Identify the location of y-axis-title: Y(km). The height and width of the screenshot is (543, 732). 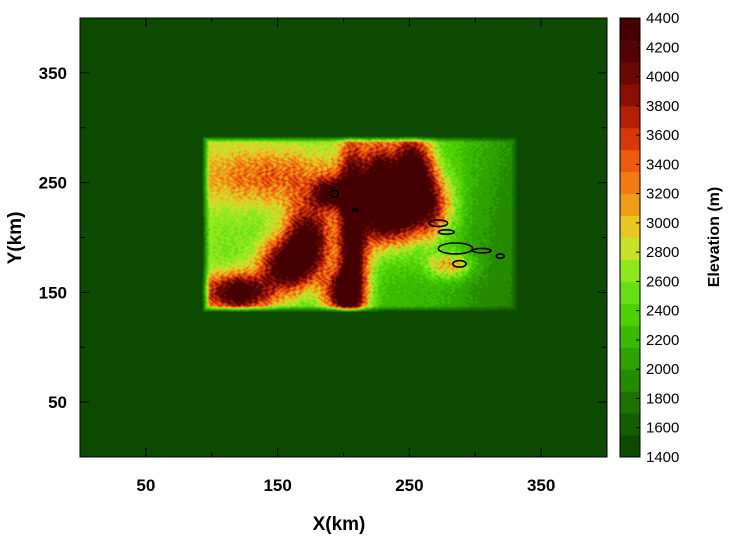
(15, 238).